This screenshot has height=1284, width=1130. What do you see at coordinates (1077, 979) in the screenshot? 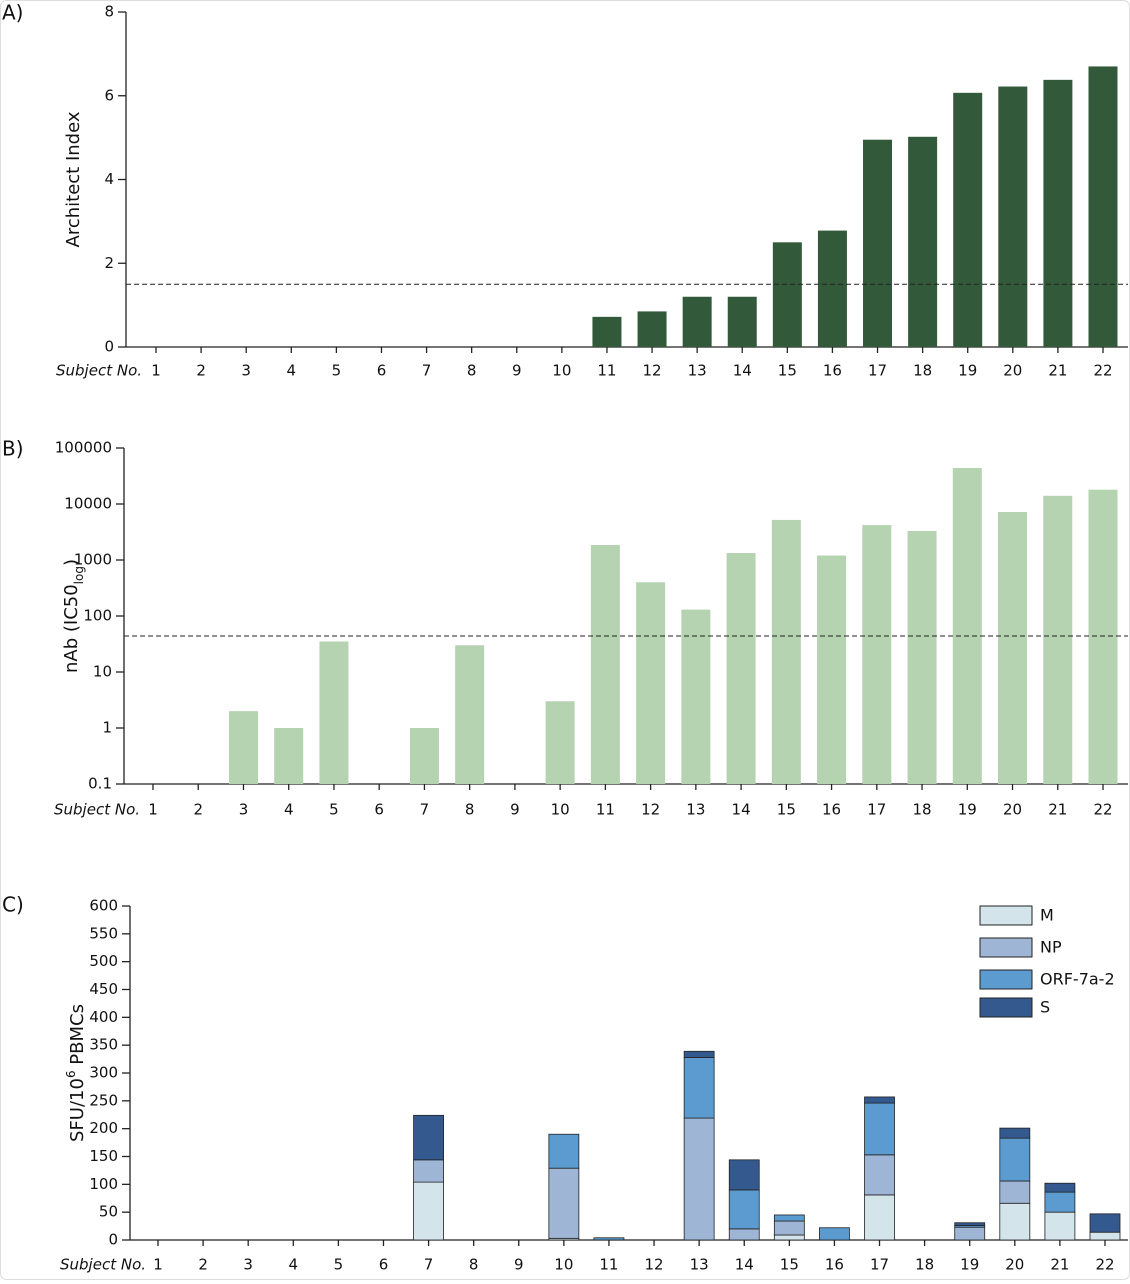
I see `legend-label: ORF-7a-2` at bounding box center [1077, 979].